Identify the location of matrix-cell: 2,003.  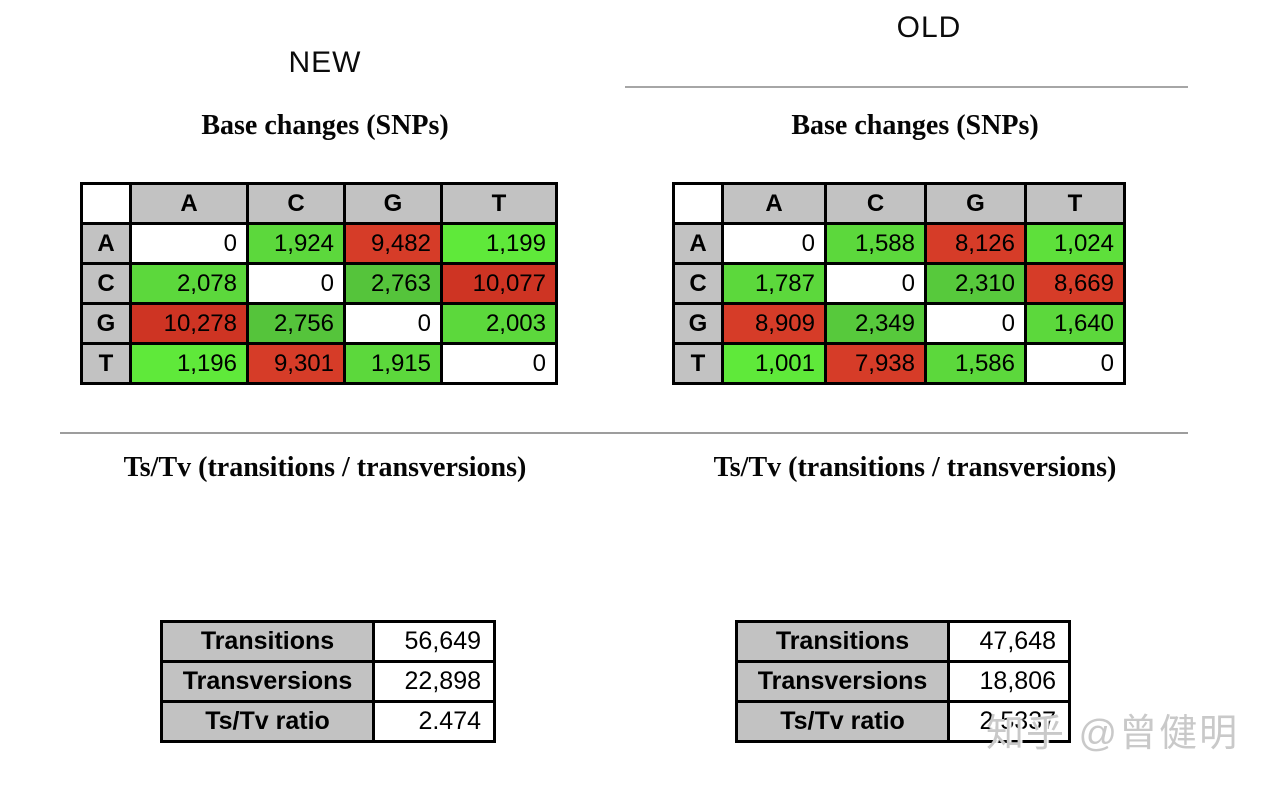
(499, 323).